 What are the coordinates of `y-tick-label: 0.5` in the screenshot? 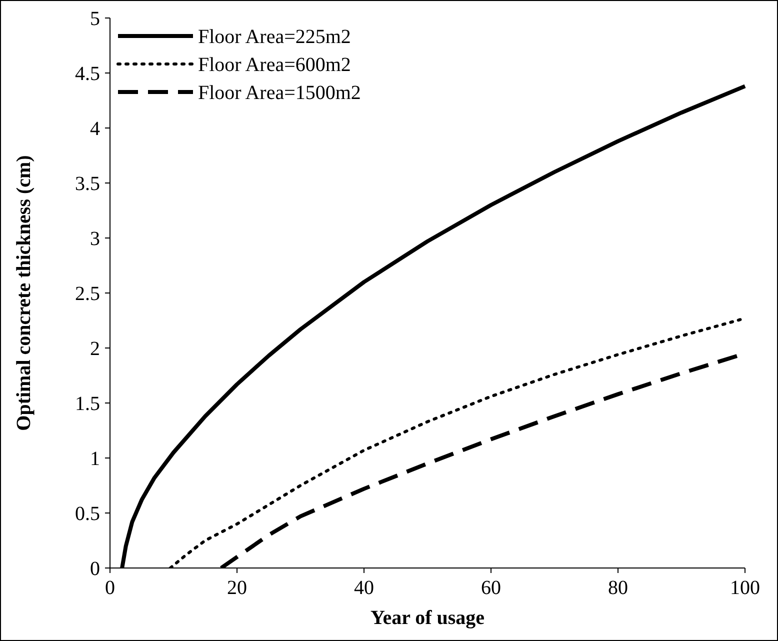 It's located at (87, 514).